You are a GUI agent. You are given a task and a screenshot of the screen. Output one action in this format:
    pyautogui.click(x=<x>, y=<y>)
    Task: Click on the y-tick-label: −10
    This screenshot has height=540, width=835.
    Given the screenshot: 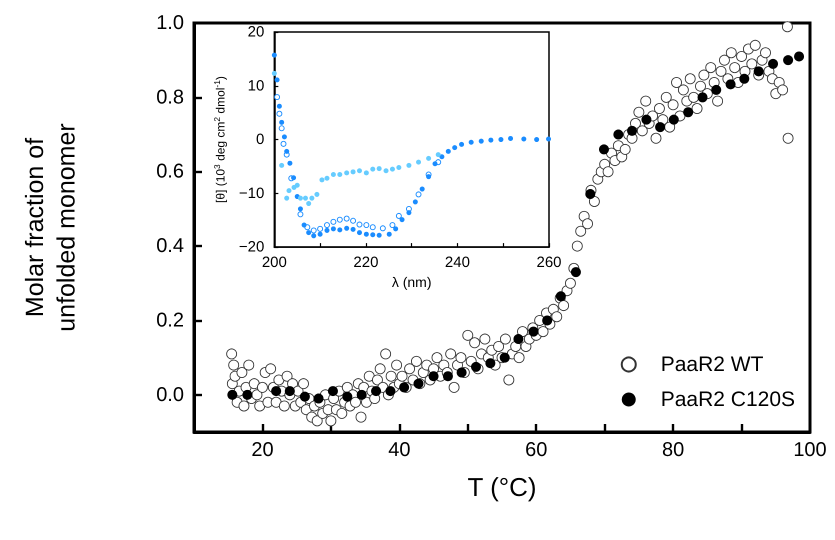 What is the action you would take?
    pyautogui.click(x=251, y=193)
    